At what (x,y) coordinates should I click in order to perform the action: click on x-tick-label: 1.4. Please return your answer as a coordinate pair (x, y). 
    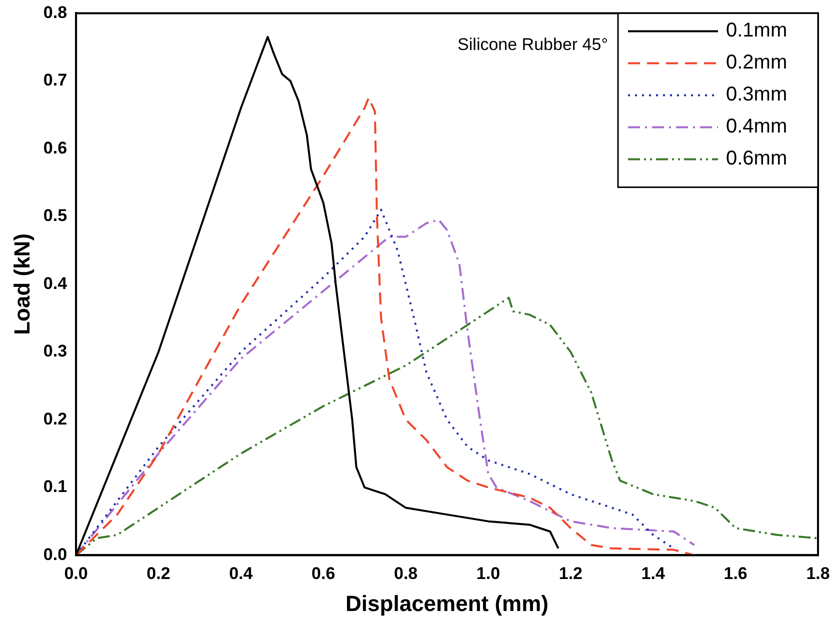
    Looking at the image, I should click on (653, 574).